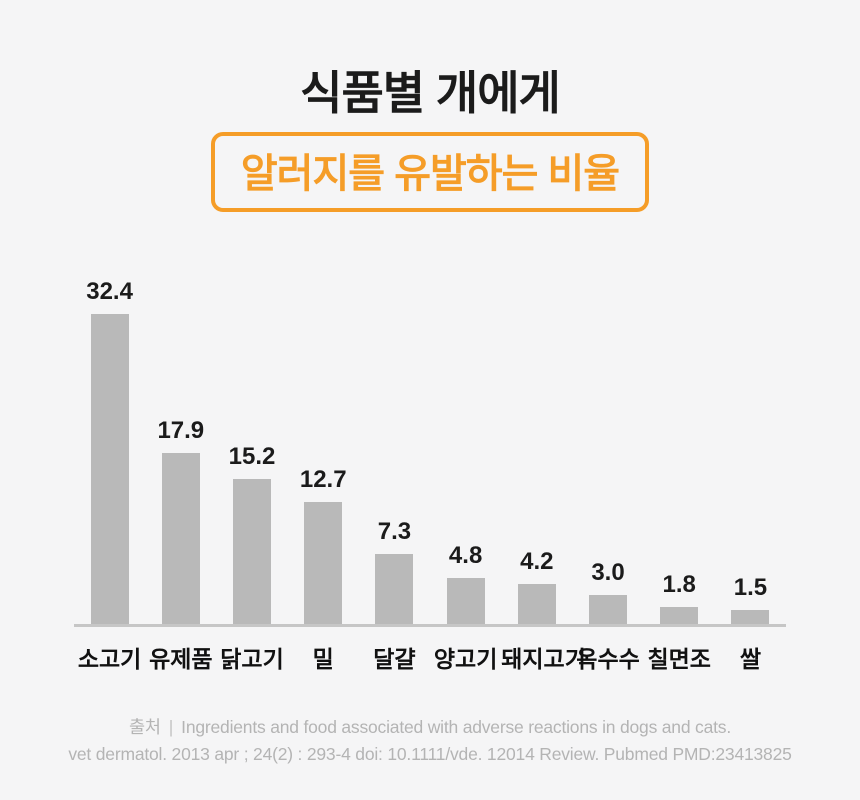  I want to click on bar-column: 7.3, so click(394, 571).